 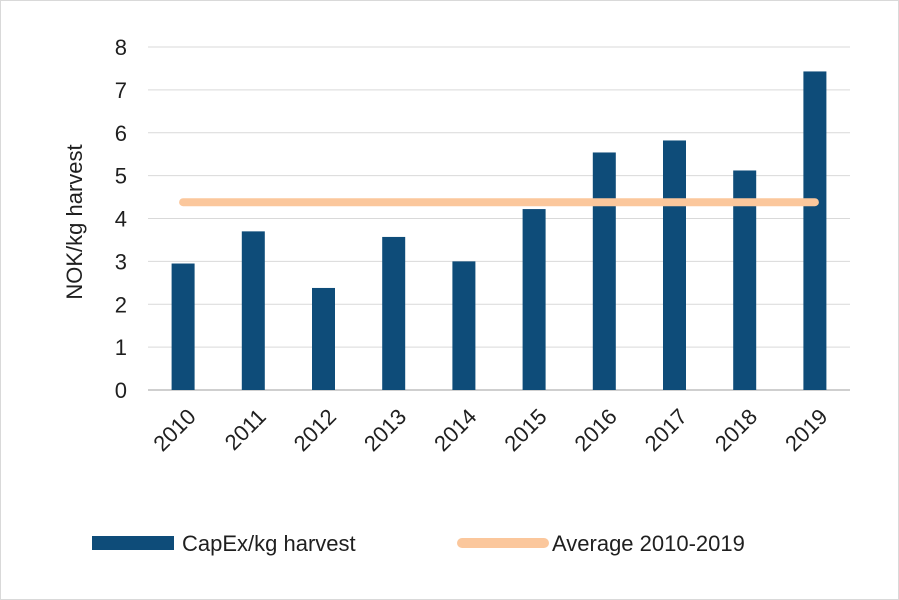 What do you see at coordinates (490, 430) in the screenshot?
I see `x-tick-labels: 2010 2011 2012 2013 2014 2015 2016 2017 2018 2019` at bounding box center [490, 430].